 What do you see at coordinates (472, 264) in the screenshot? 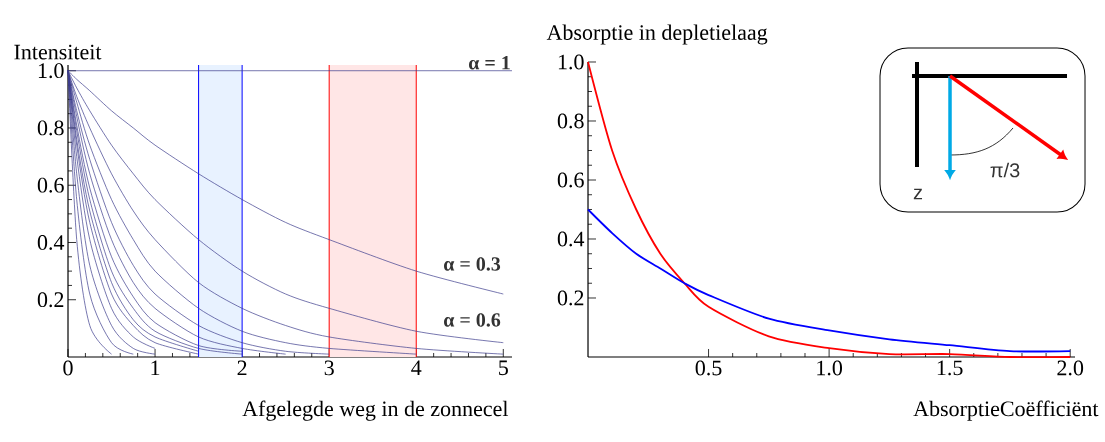
I see `annotation: α = 0.3` at bounding box center [472, 264].